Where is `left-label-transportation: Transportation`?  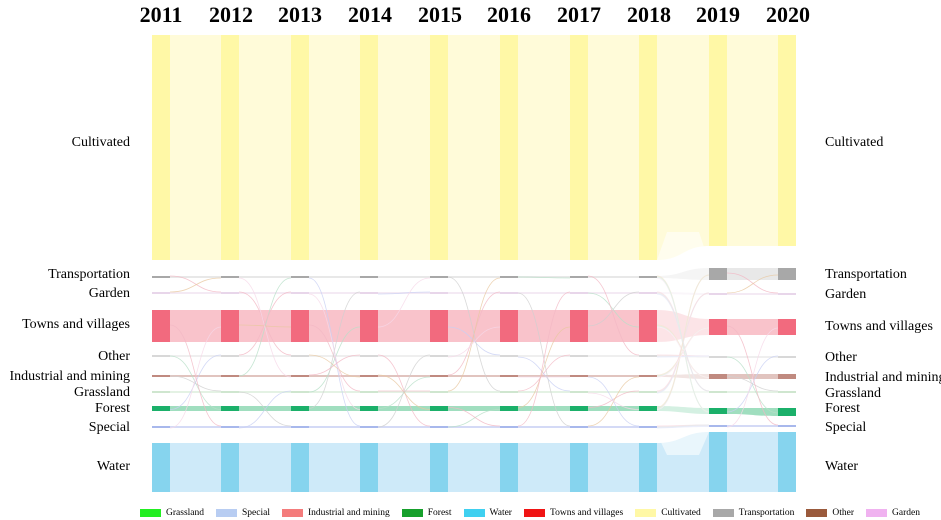 left-label-transportation: Transportation is located at coordinates (89, 274).